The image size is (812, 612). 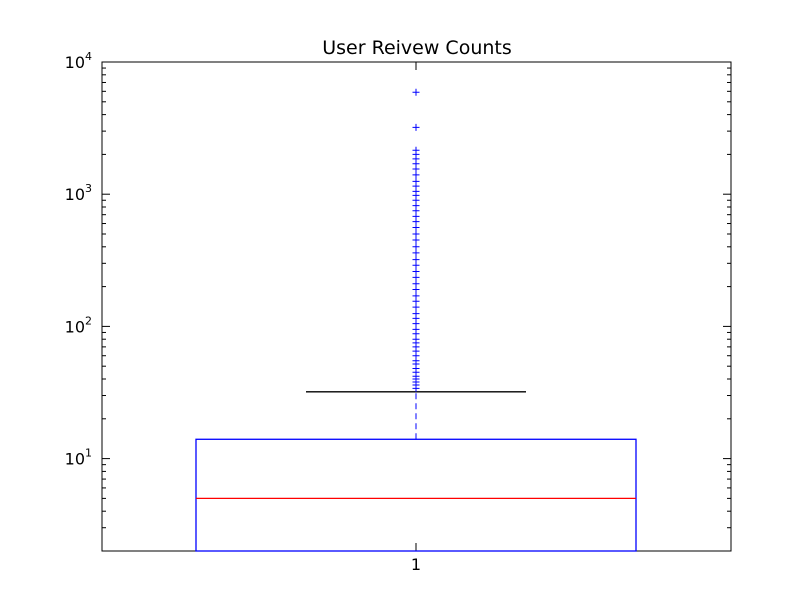 I want to click on chart-title: User Reivew Counts, so click(x=417, y=48).